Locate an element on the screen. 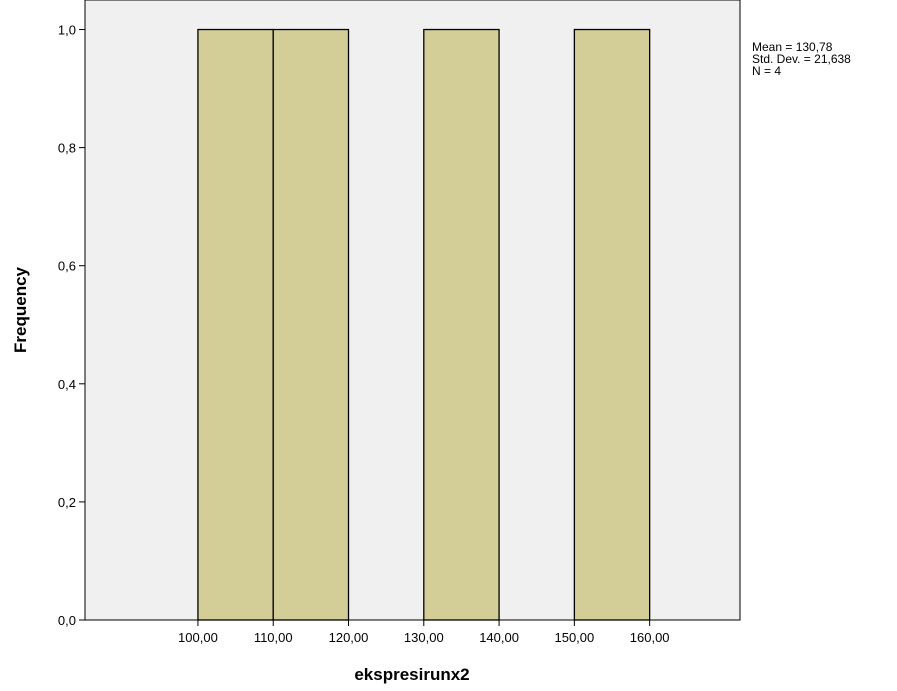 The width and height of the screenshot is (897, 691). x-tick-label-6: 160,00 is located at coordinates (650, 637).